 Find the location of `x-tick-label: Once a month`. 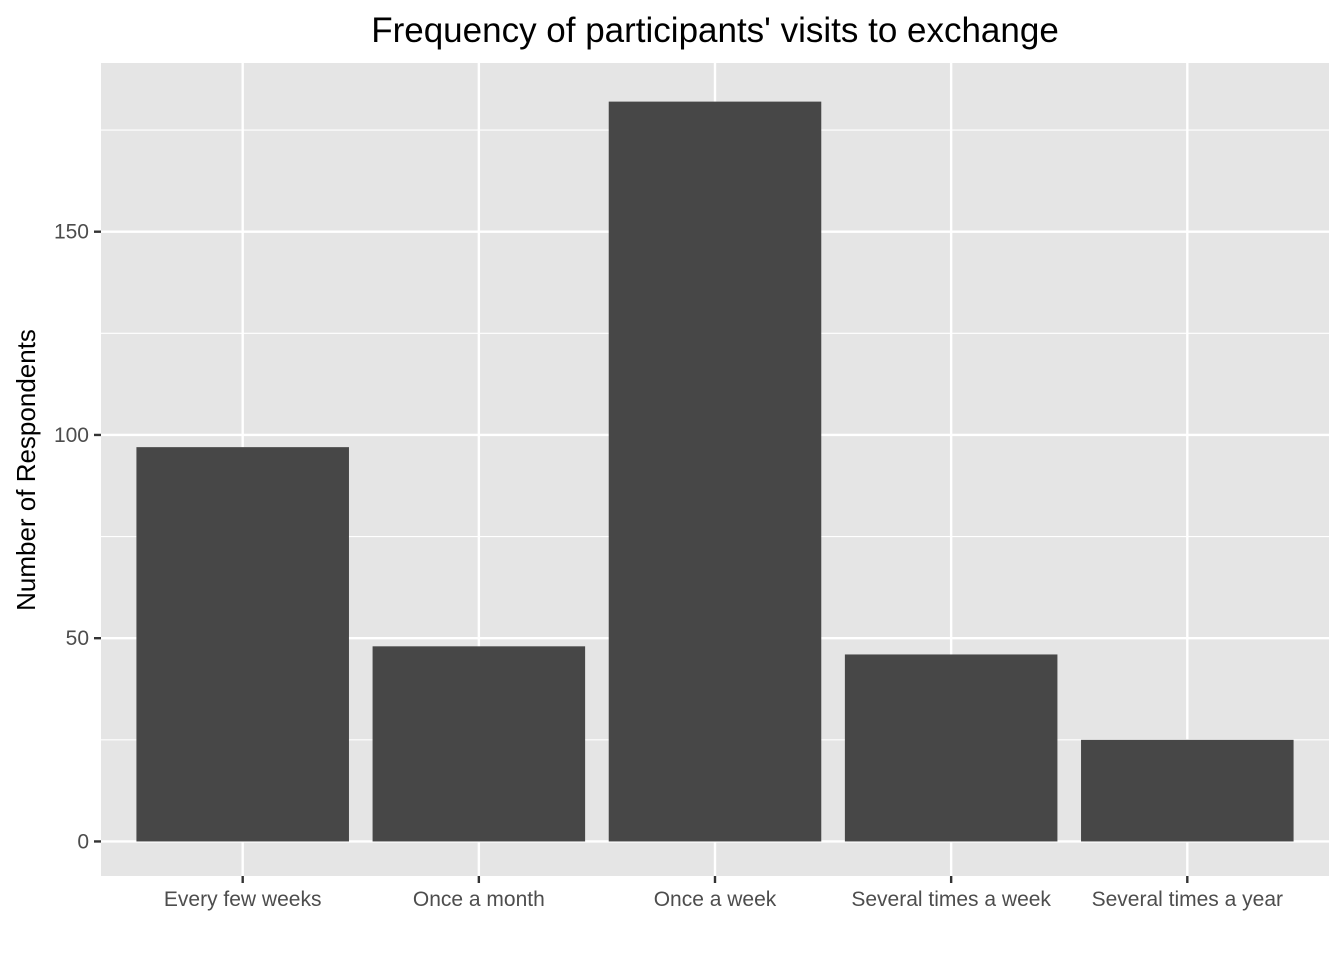

x-tick-label: Once a month is located at coordinates (479, 899).